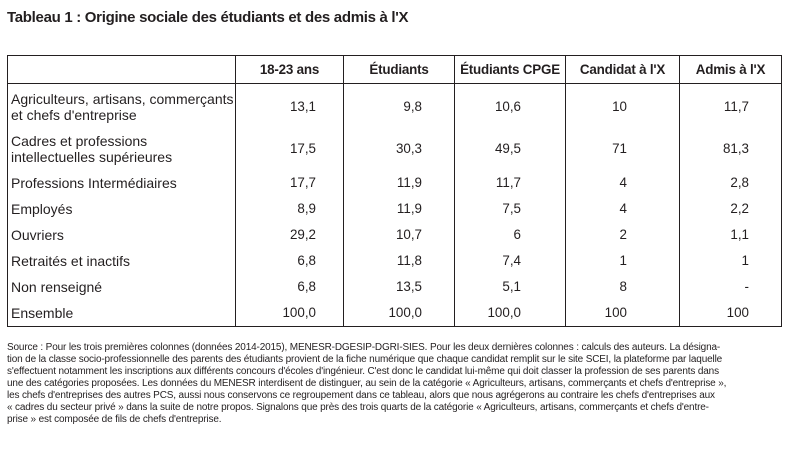 The width and height of the screenshot is (805, 453). Describe the element at coordinates (730, 287) in the screenshot. I see `cell-value: -` at that location.